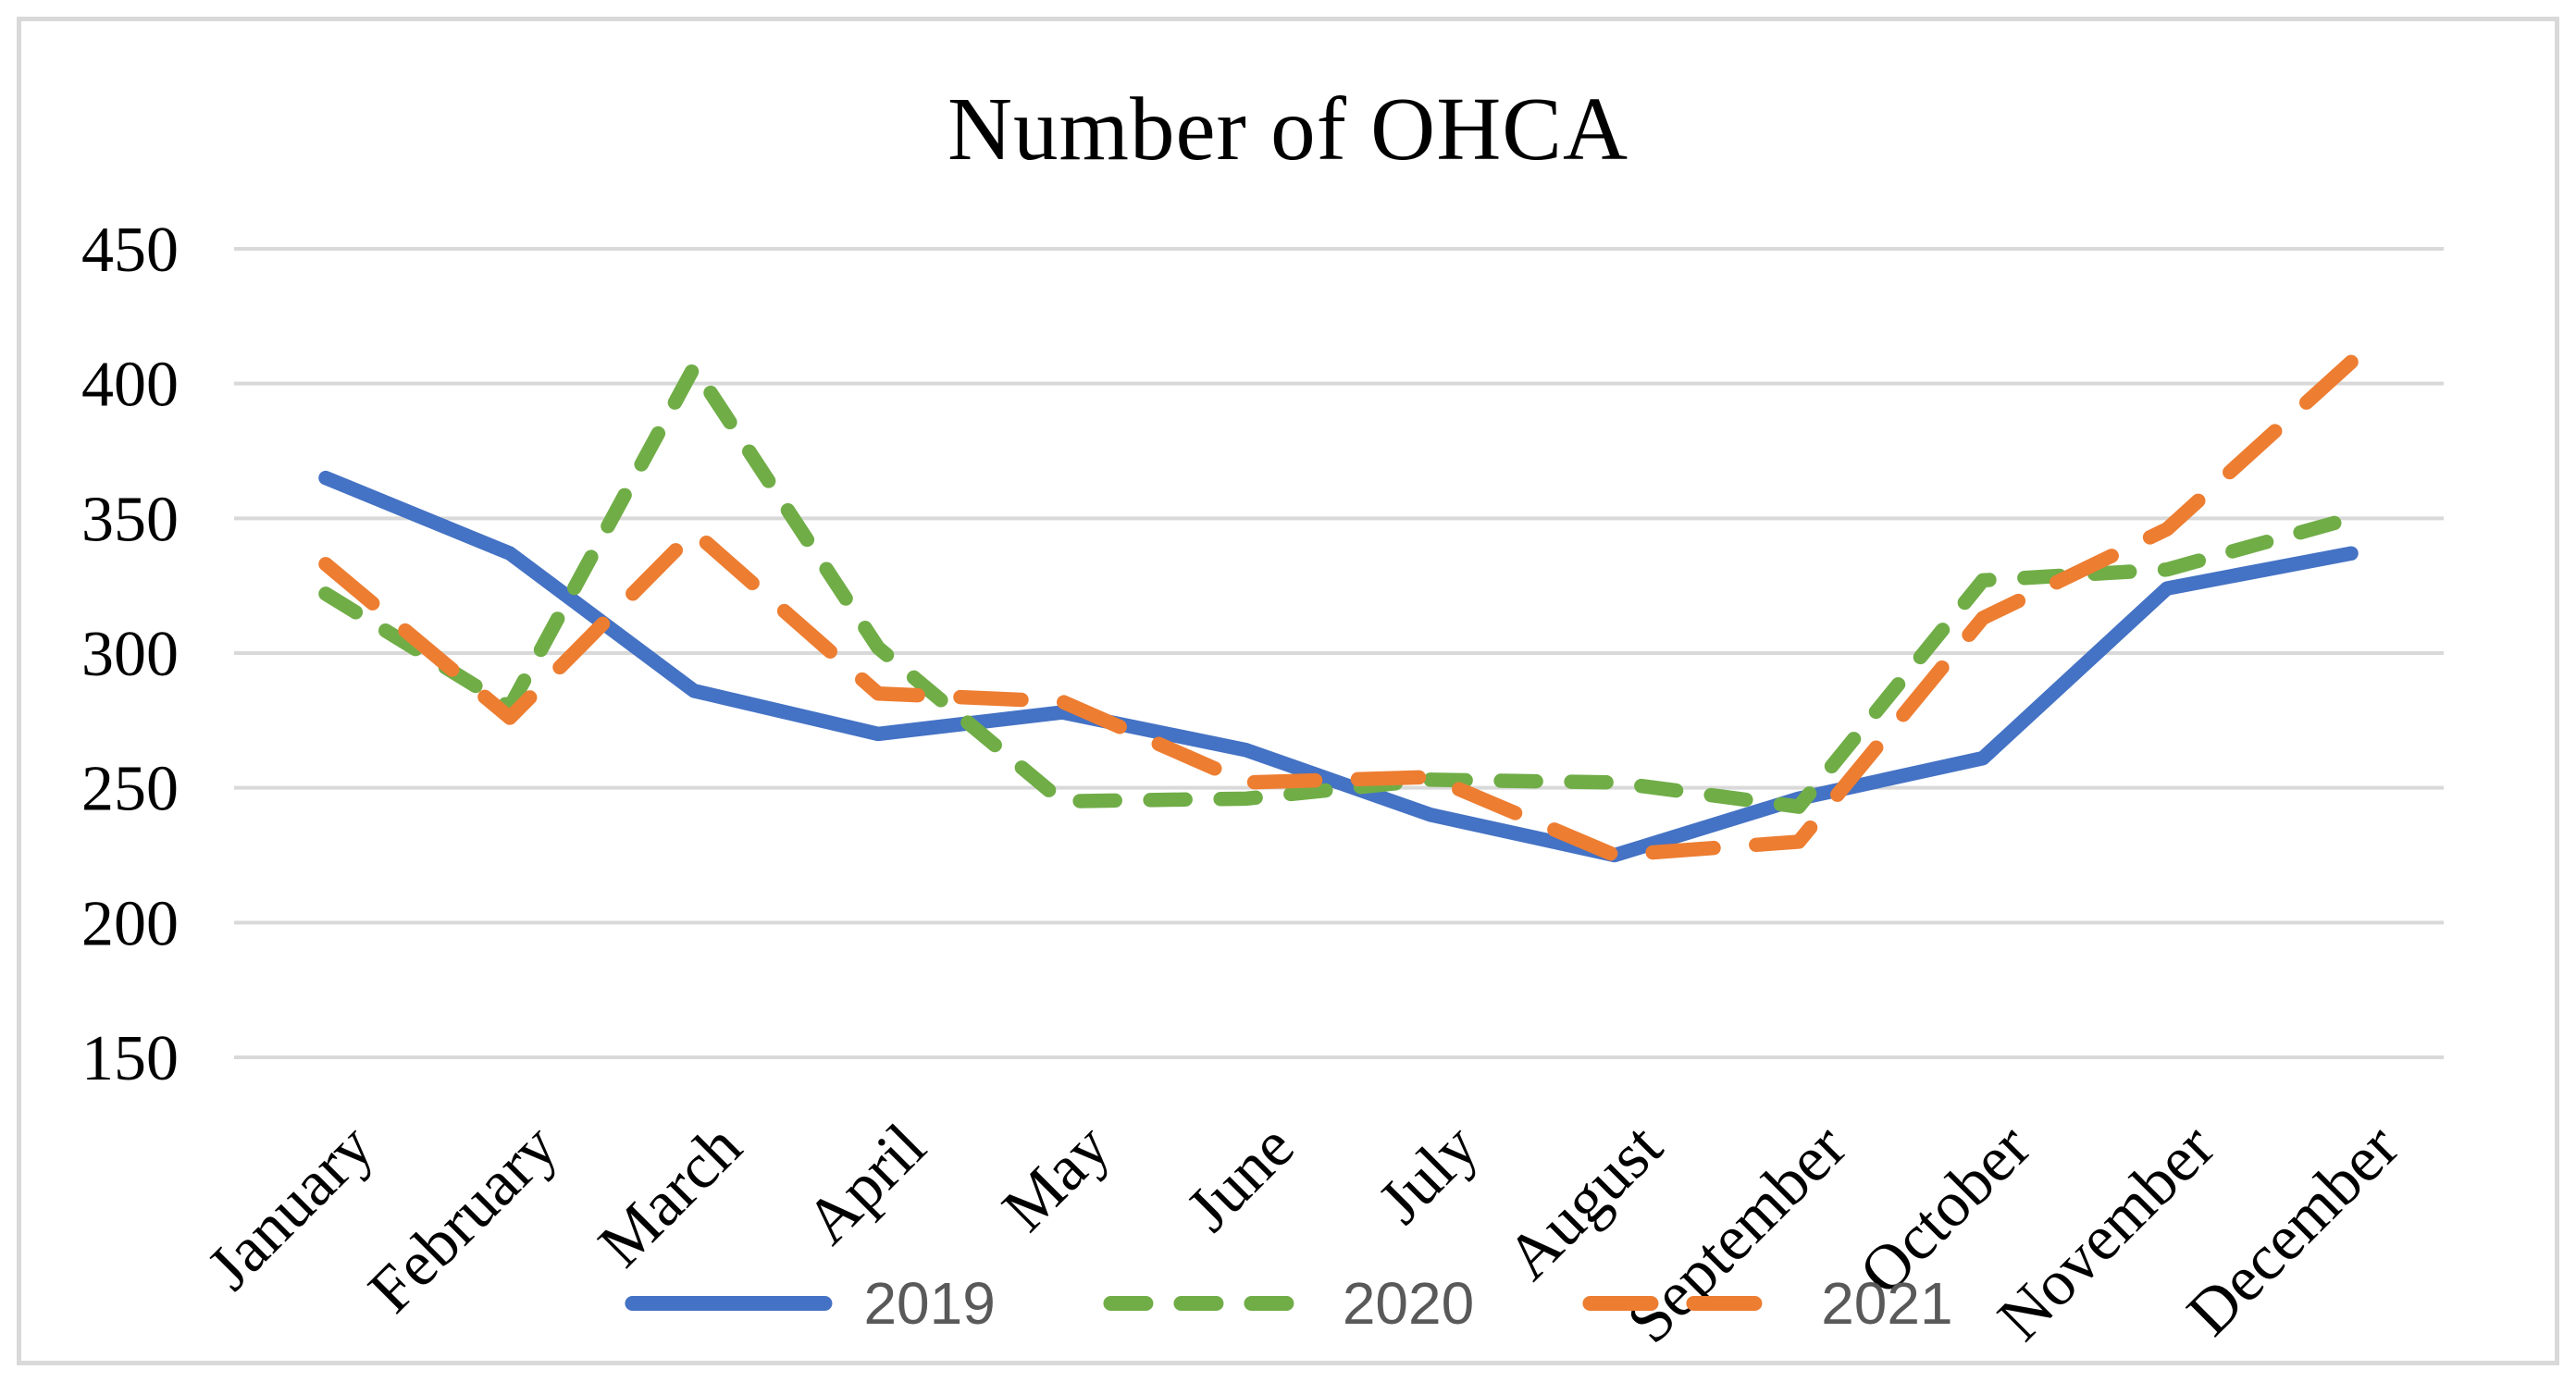 This screenshot has height=1382, width=2576. I want to click on y-axis-tick-label: 300, so click(130, 654).